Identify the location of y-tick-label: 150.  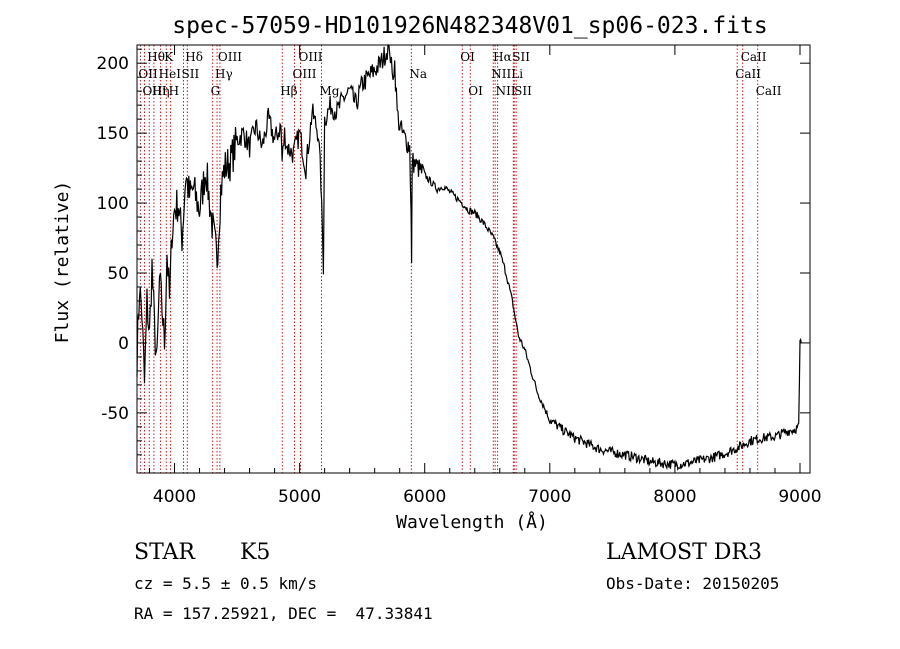
(113, 134).